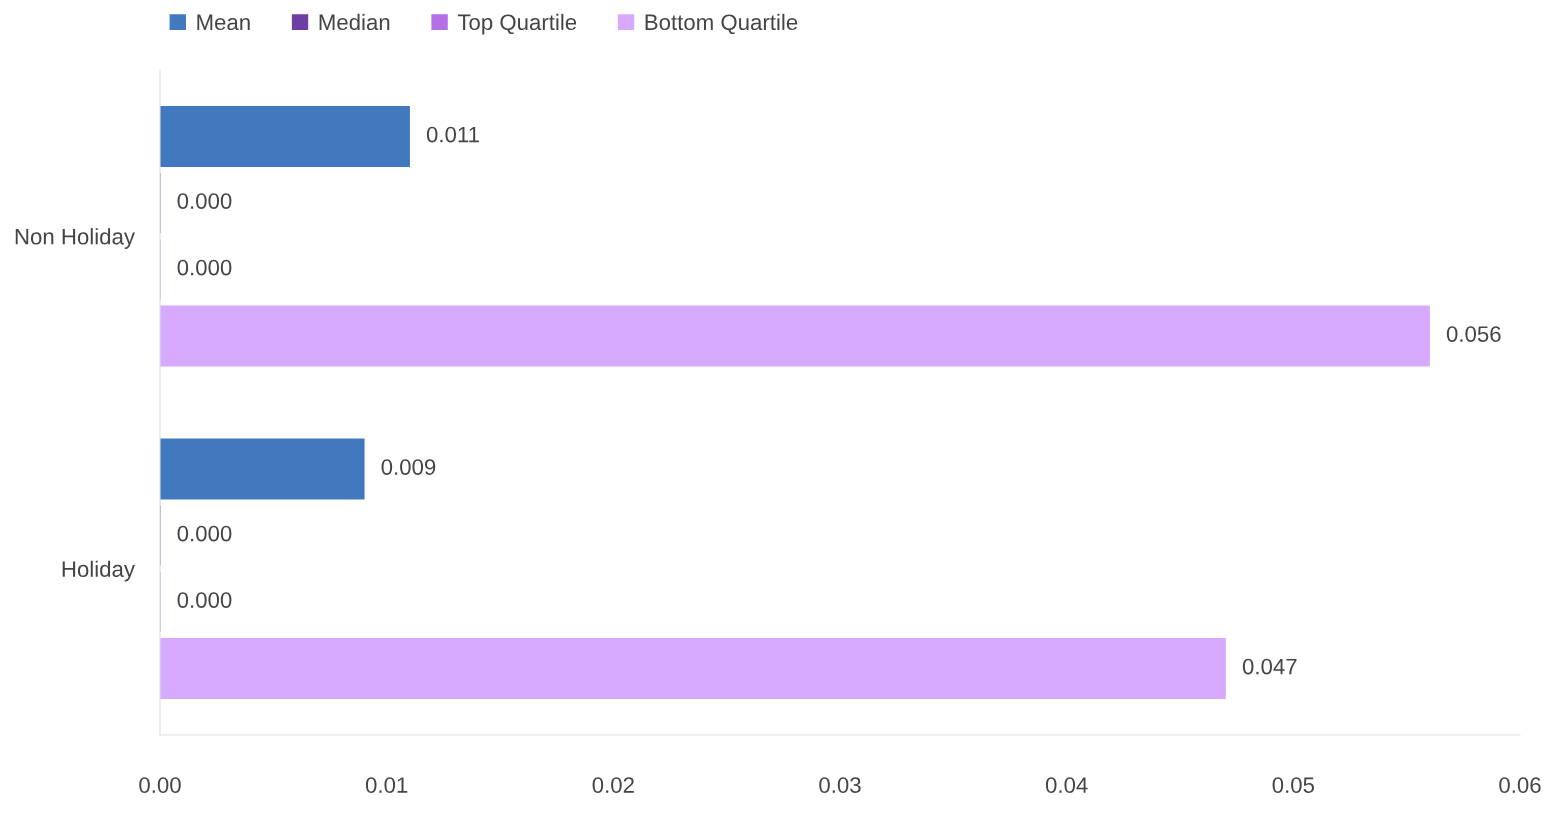 This screenshot has width=1559, height=825. I want to click on legend-label: Median, so click(354, 22).